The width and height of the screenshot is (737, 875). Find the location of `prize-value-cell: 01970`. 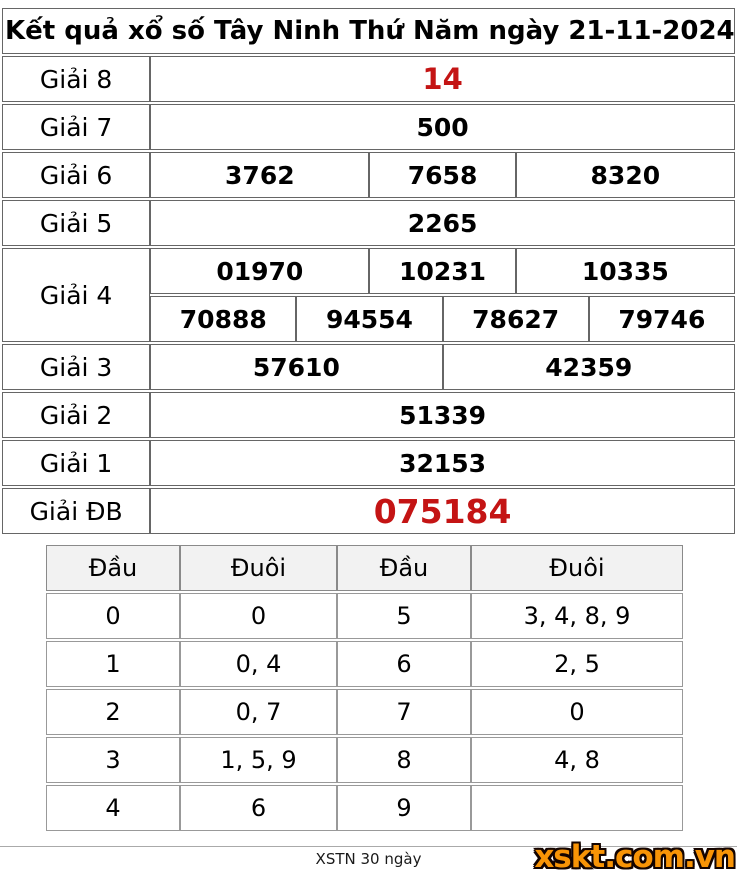

prize-value-cell: 01970 is located at coordinates (260, 271).